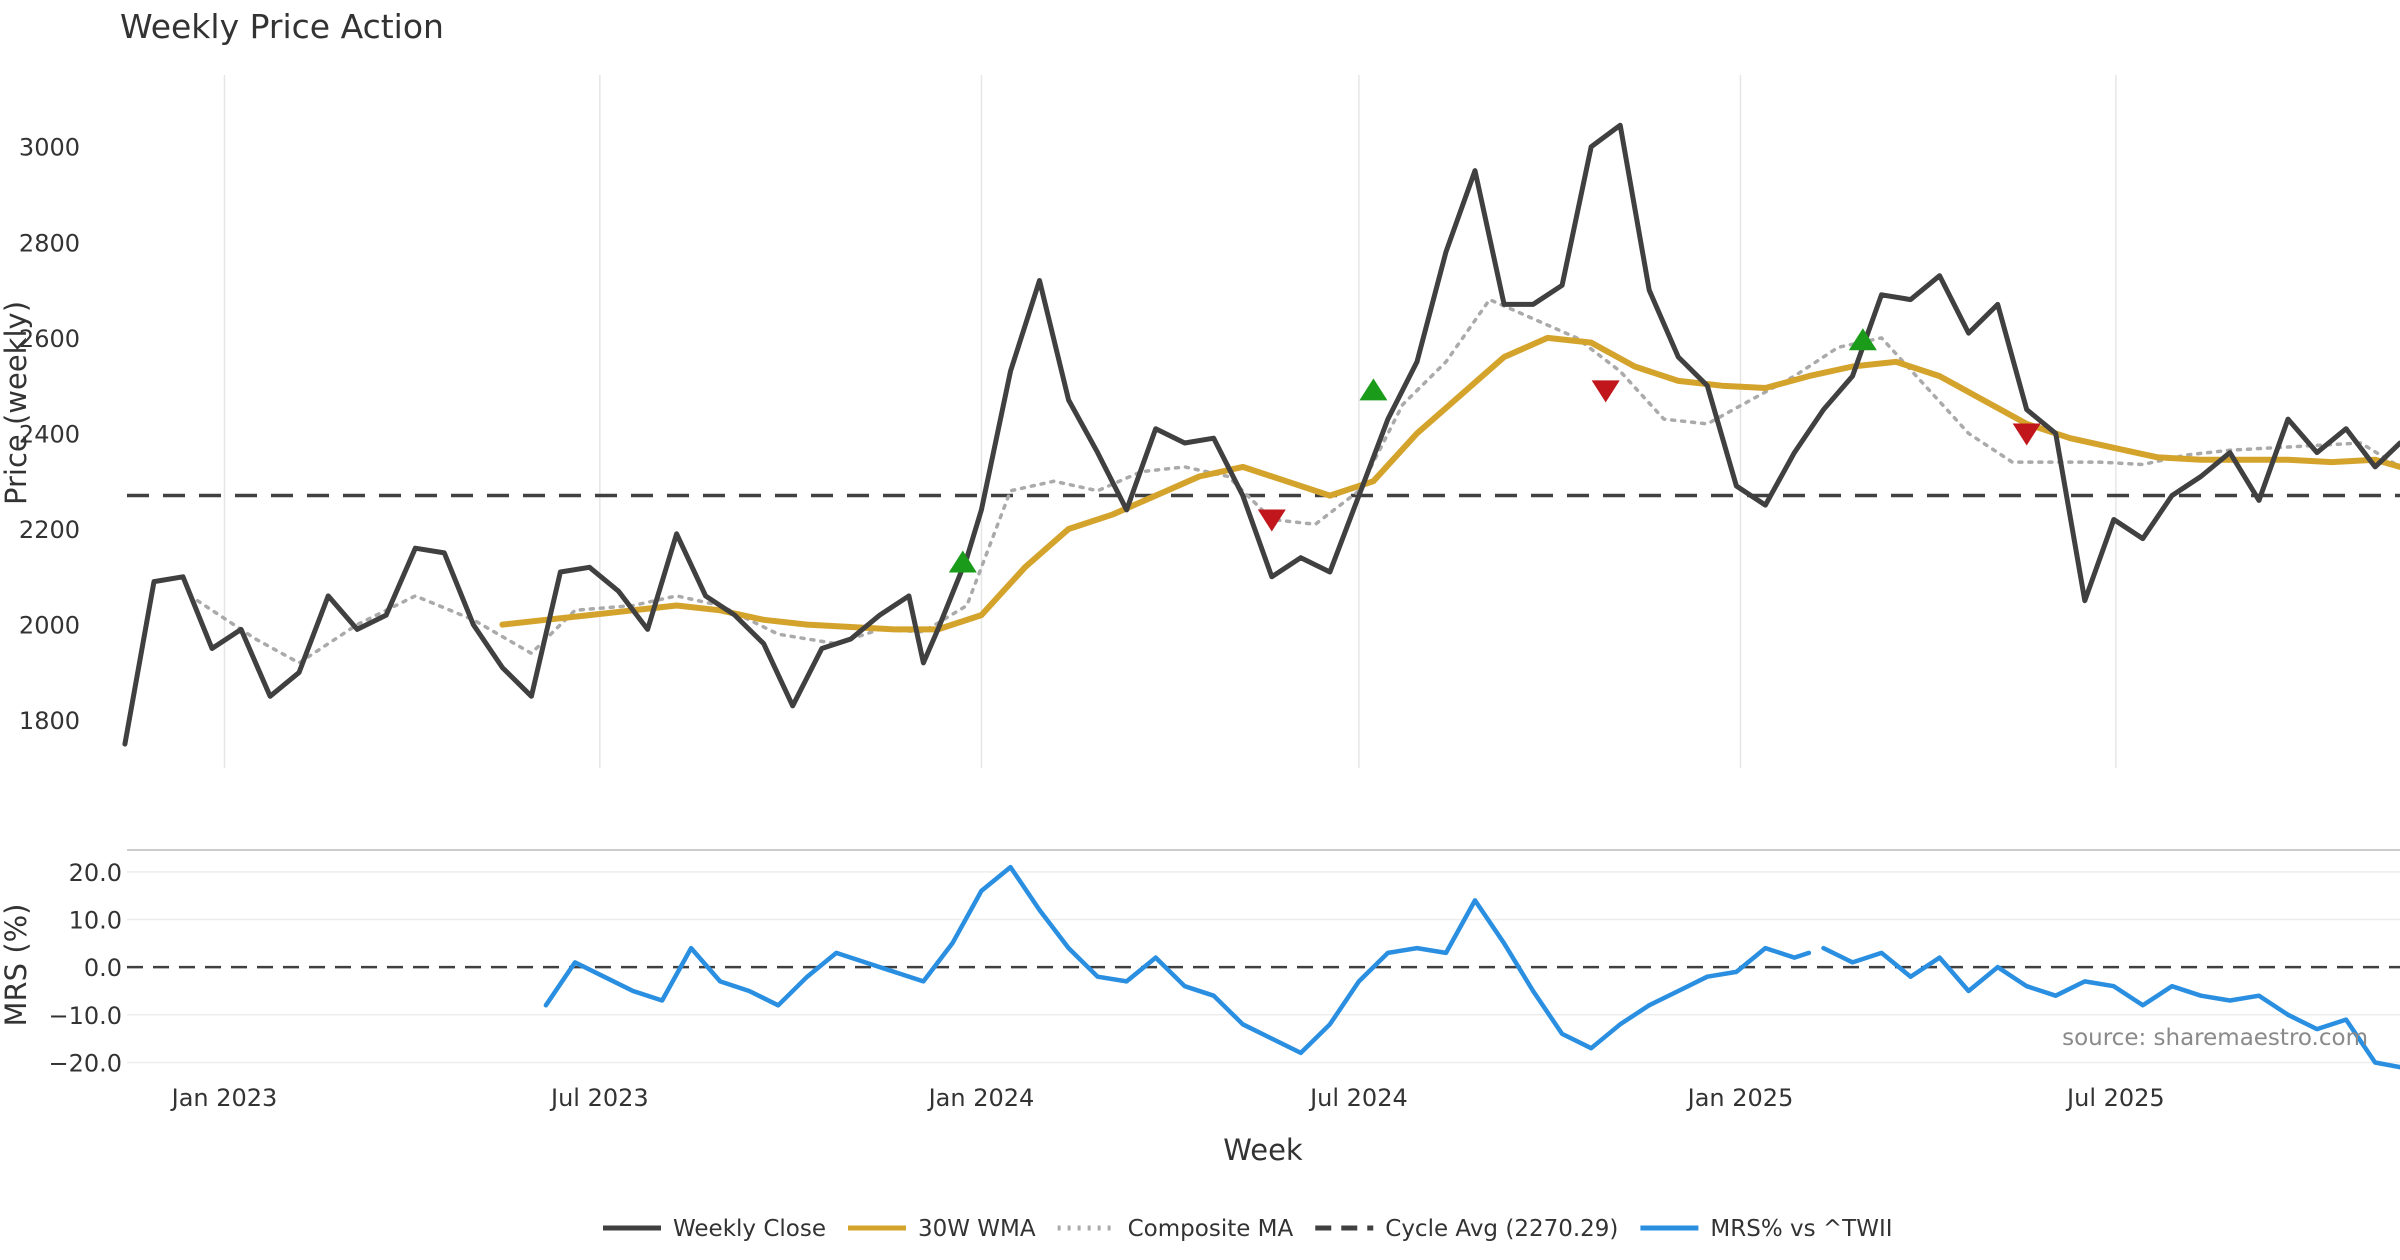 This screenshot has width=2400, height=1260. I want to click on source-watermark: source: sharemaestro.com, so click(2215, 1038).